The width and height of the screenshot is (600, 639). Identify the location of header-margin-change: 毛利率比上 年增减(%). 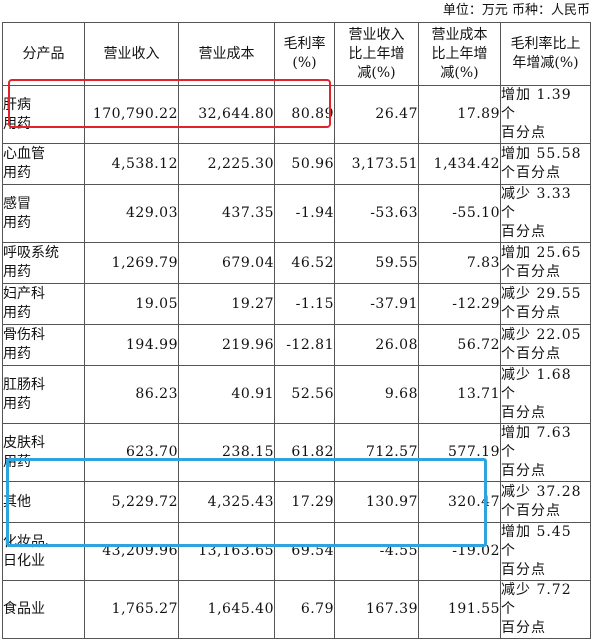
(545, 54).